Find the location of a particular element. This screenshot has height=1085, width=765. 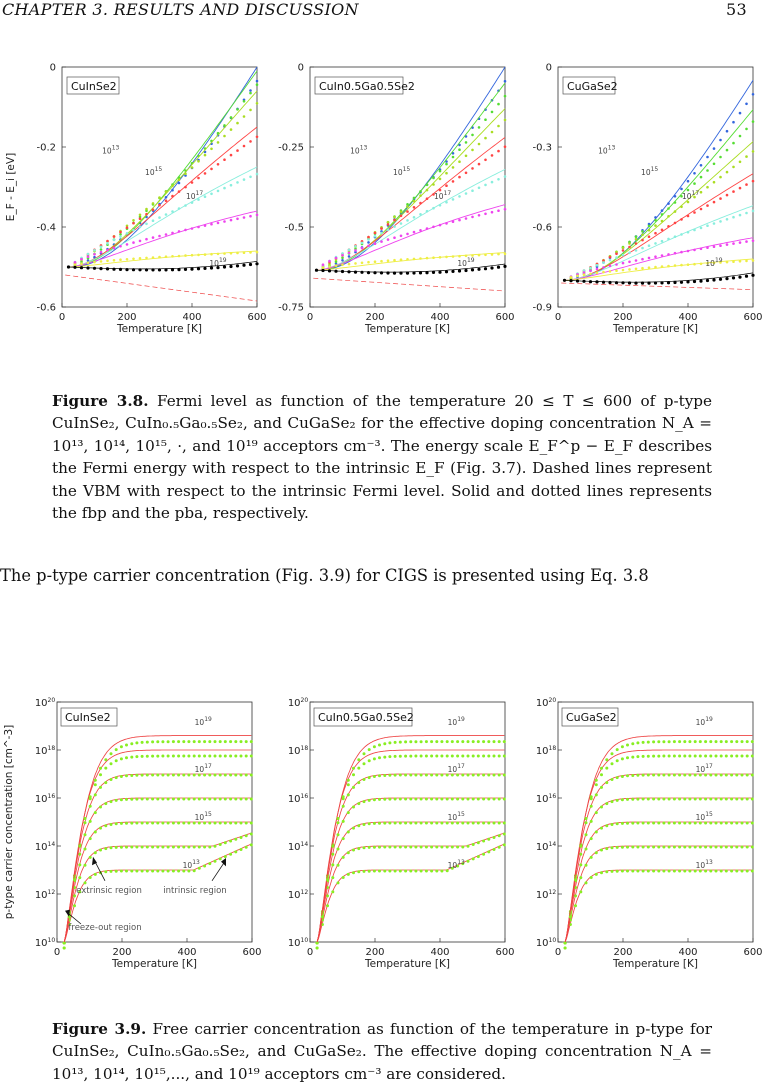

material-label-box is located at coordinates (93, 85).